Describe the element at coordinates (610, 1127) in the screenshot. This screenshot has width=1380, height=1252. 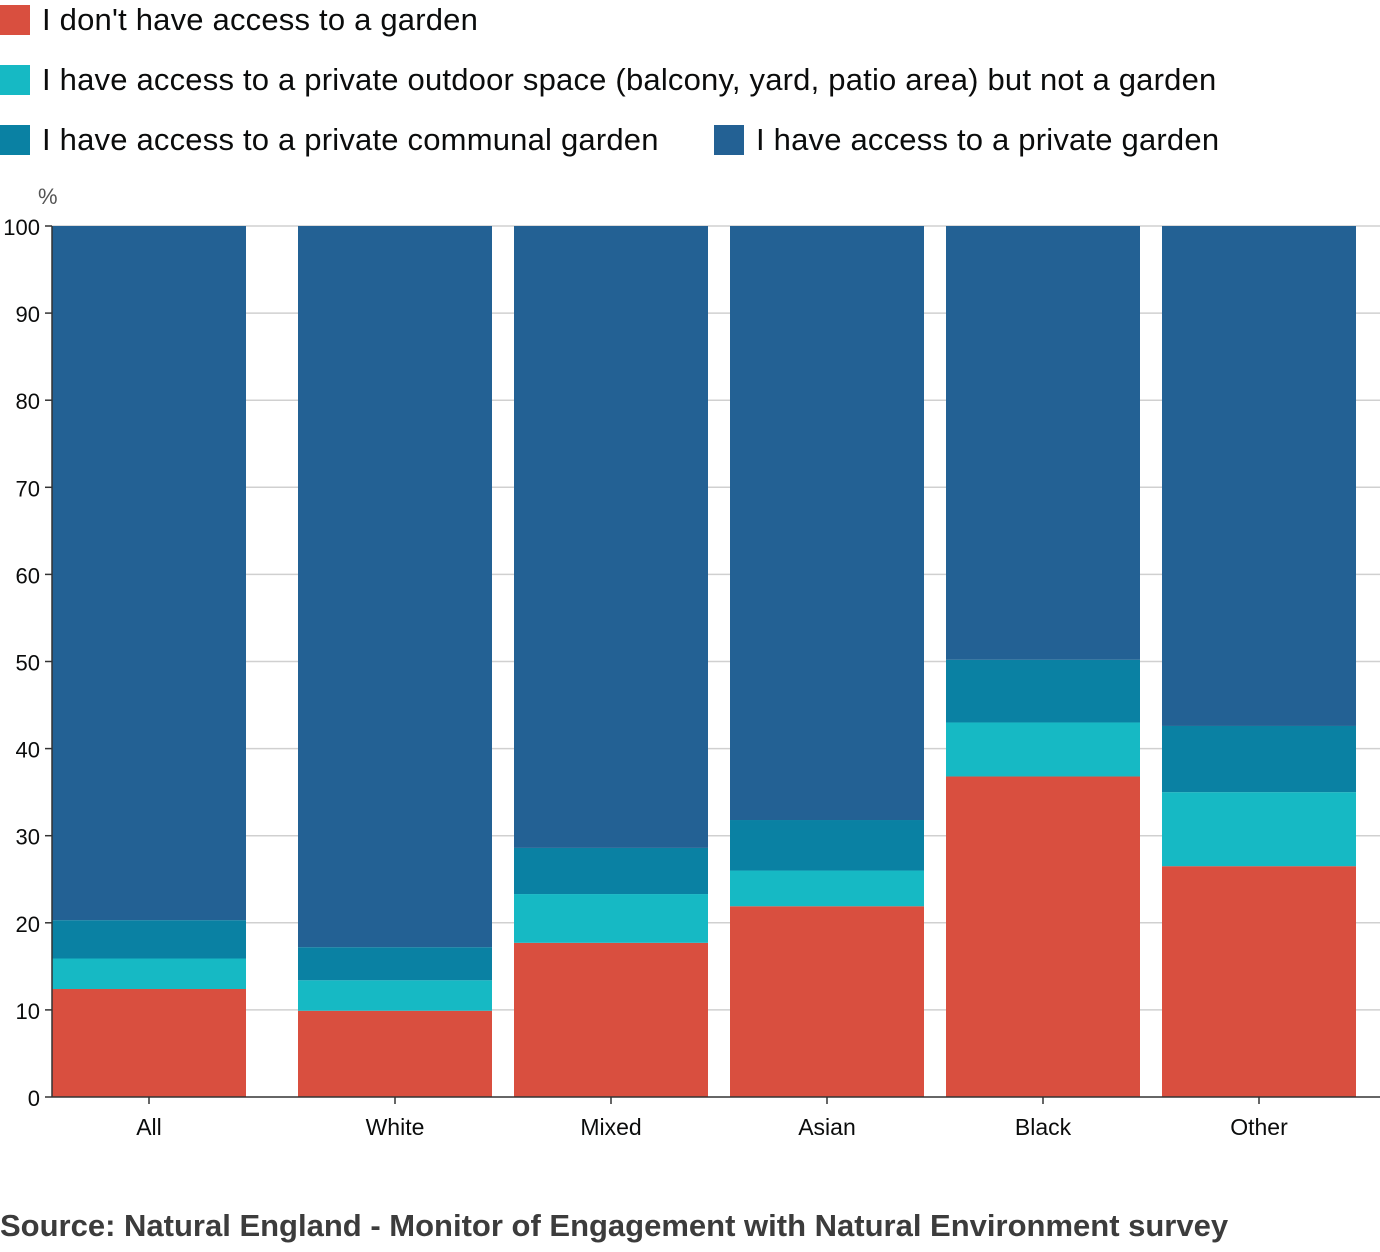
I see `x-tick-label-mixed: Mixed` at that location.